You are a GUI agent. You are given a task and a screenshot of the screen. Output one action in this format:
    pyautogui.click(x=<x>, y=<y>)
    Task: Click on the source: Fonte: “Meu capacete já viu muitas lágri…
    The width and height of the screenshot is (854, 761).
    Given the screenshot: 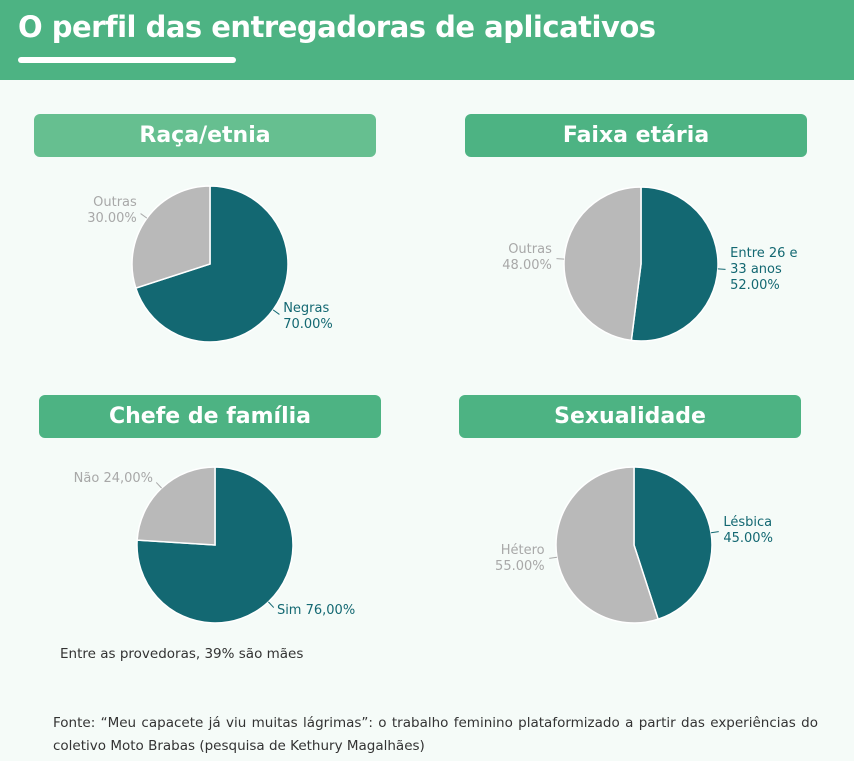 What is the action you would take?
    pyautogui.click(x=435, y=734)
    